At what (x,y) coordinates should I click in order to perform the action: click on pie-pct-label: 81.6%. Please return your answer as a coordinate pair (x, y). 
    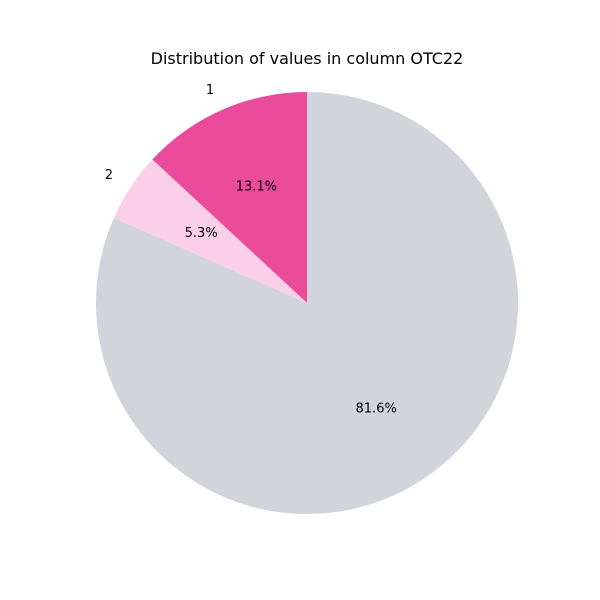
    Looking at the image, I should click on (376, 409).